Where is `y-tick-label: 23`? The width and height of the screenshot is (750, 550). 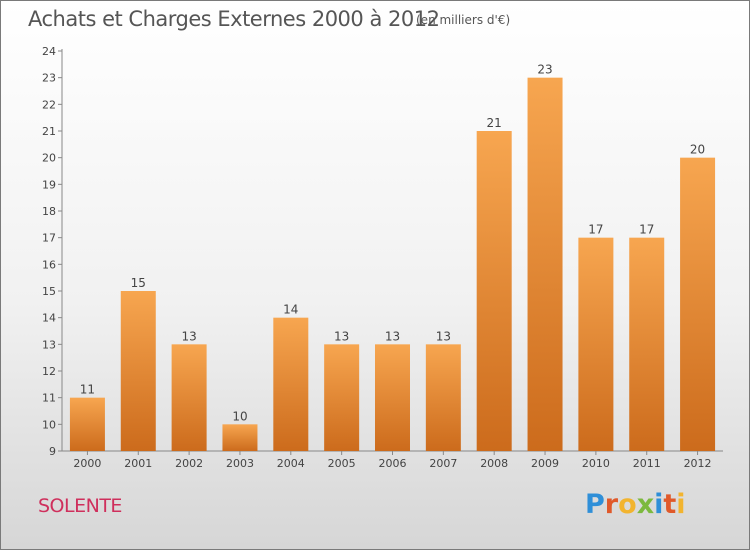 y-tick-label: 23 is located at coordinates (49, 78).